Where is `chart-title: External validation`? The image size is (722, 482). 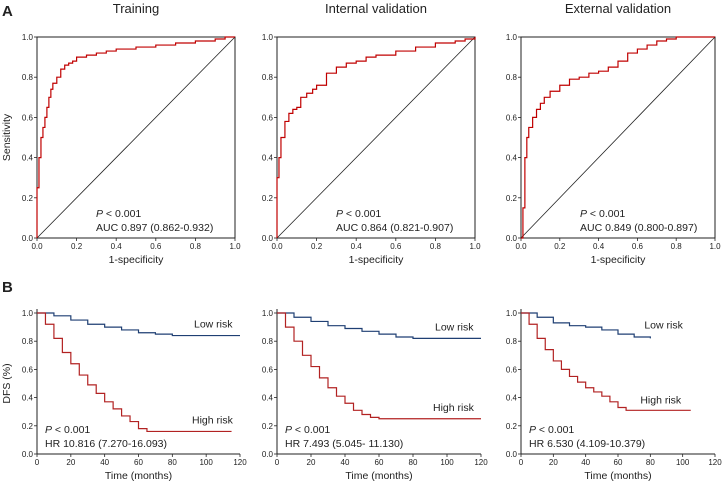 chart-title: External validation is located at coordinates (618, 8).